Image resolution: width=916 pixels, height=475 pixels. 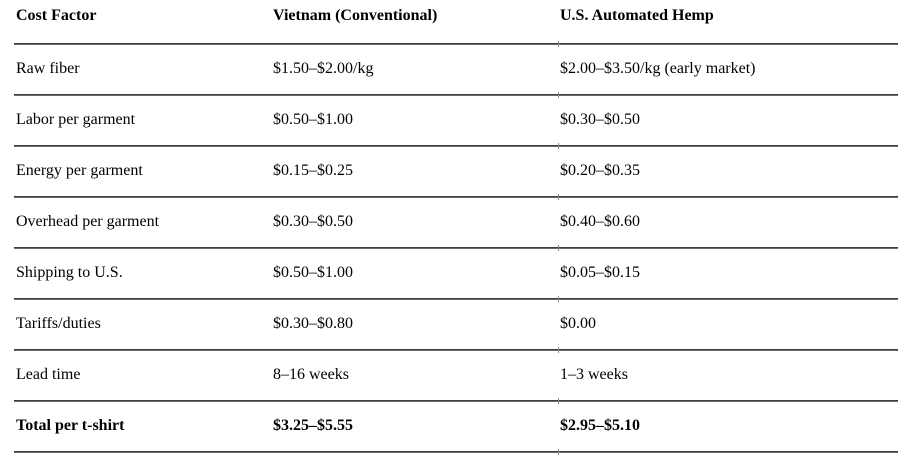 What do you see at coordinates (600, 273) in the screenshot?
I see `cell-us-hemp-value: $0.05–$0.15` at bounding box center [600, 273].